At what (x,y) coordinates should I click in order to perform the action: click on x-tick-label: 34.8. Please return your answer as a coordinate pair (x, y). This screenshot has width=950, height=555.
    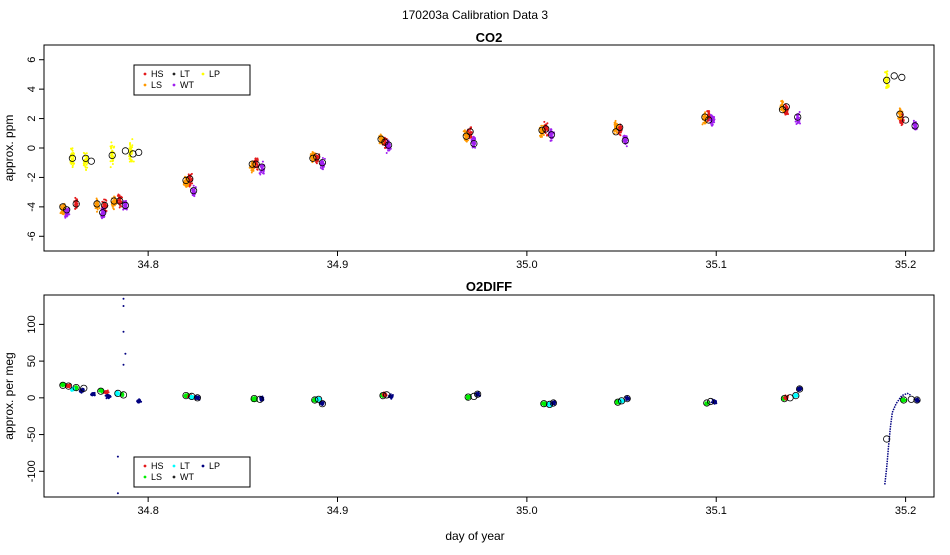
    Looking at the image, I should click on (147, 511).